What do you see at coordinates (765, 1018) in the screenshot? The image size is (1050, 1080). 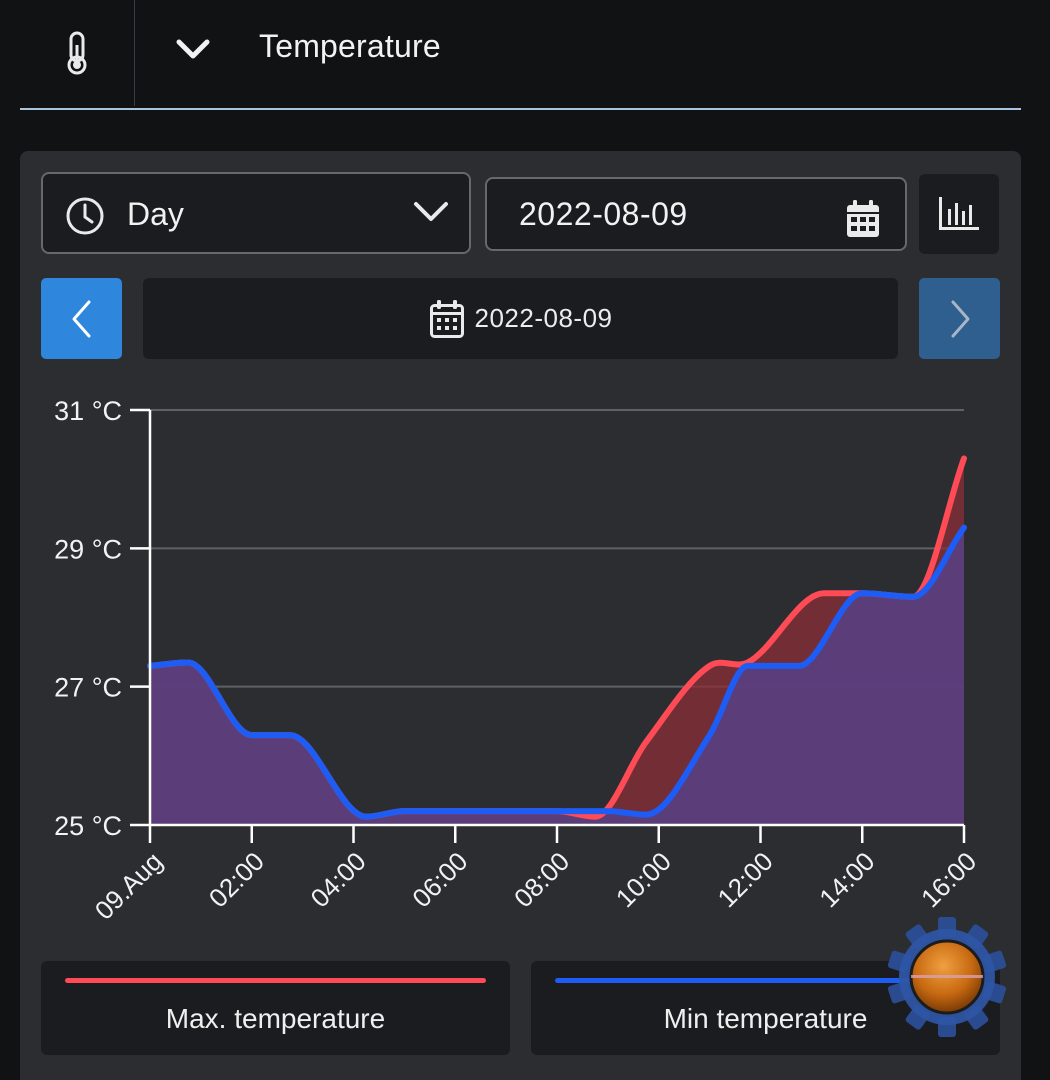 I see `legend-label-min: Min temperature` at bounding box center [765, 1018].